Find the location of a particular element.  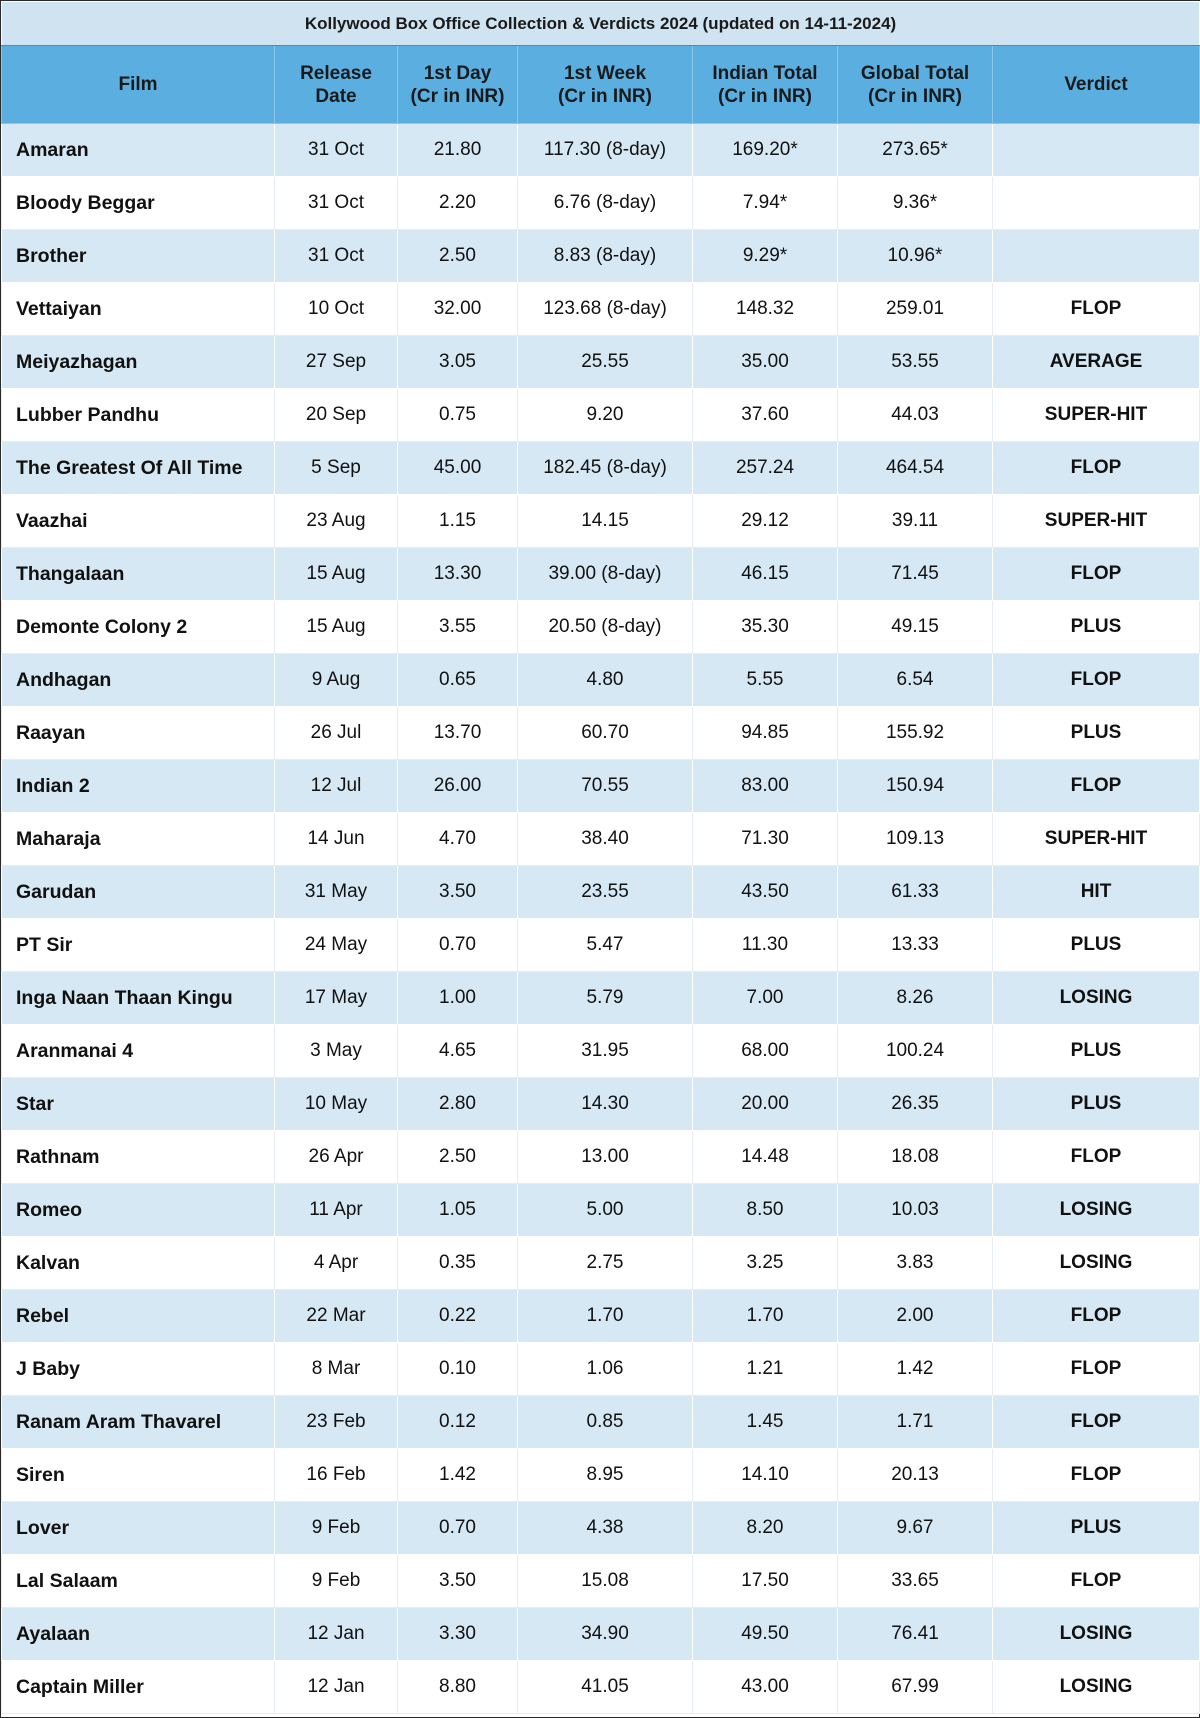

global-total-cell: 150.94 is located at coordinates (915, 786).